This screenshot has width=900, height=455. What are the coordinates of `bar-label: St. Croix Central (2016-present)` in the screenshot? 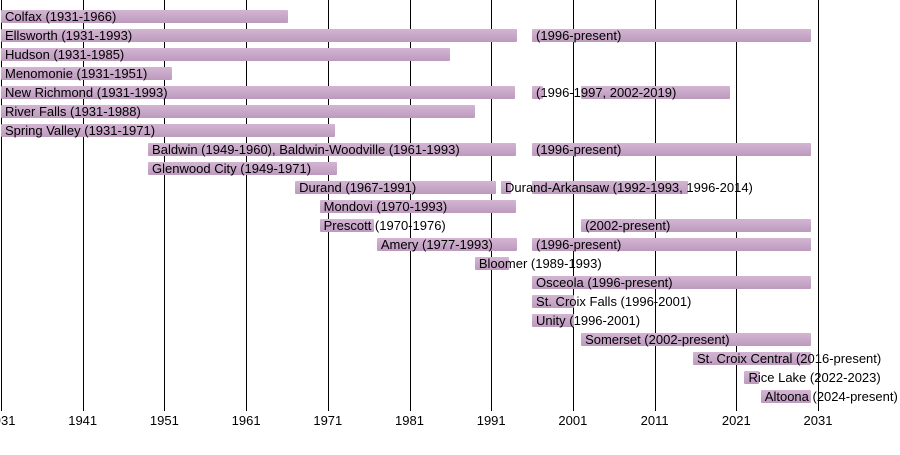 It's located at (789, 358).